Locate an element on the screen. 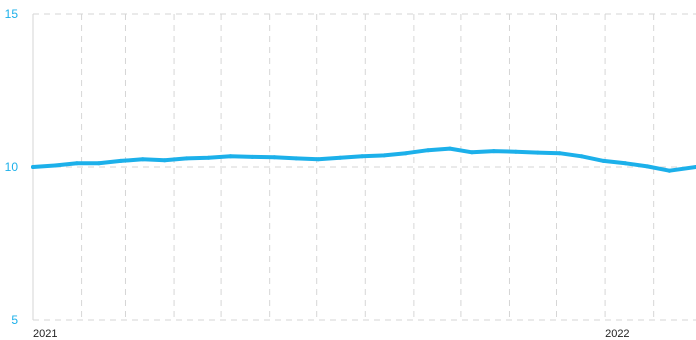 The height and width of the screenshot is (340, 696). series-layer is located at coordinates (363, 159).